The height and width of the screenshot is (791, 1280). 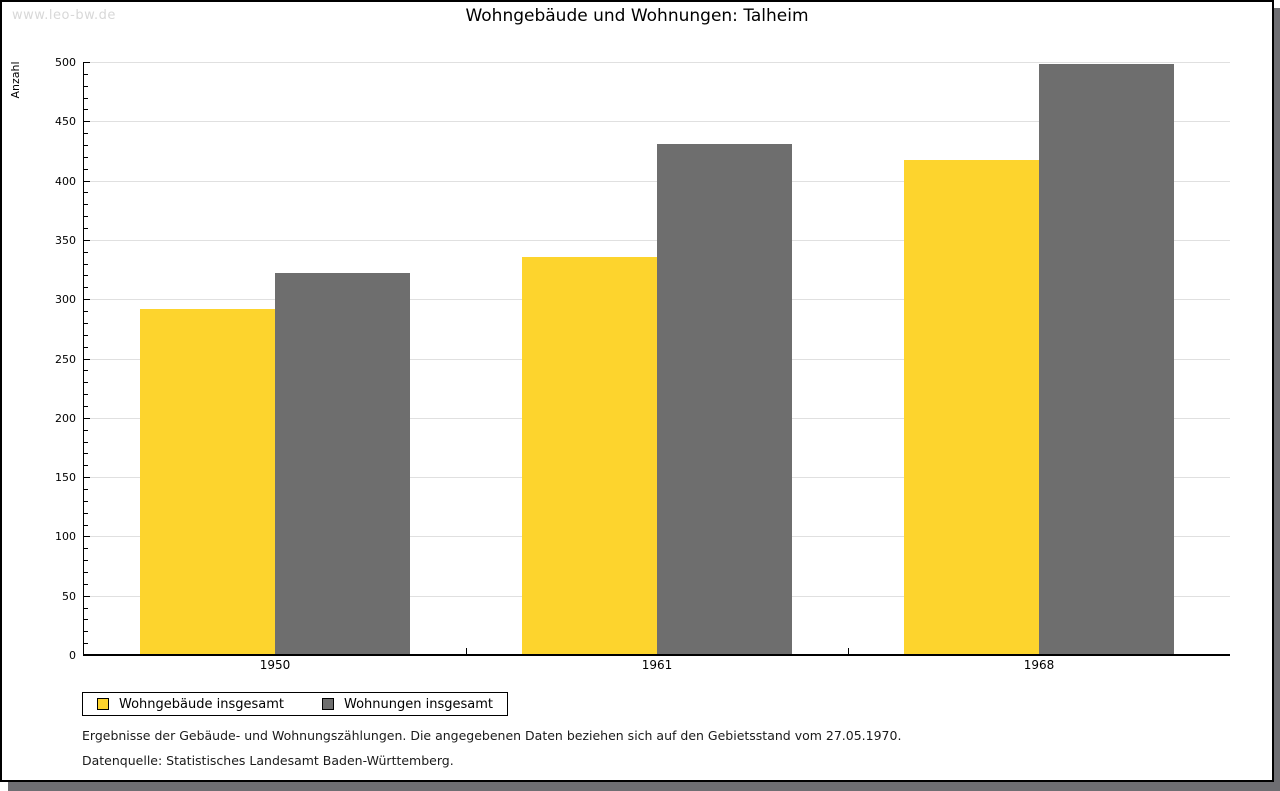 What do you see at coordinates (295, 704) in the screenshot?
I see `legend: Wohngebäude insgesamt Wohnungen insgesamt` at bounding box center [295, 704].